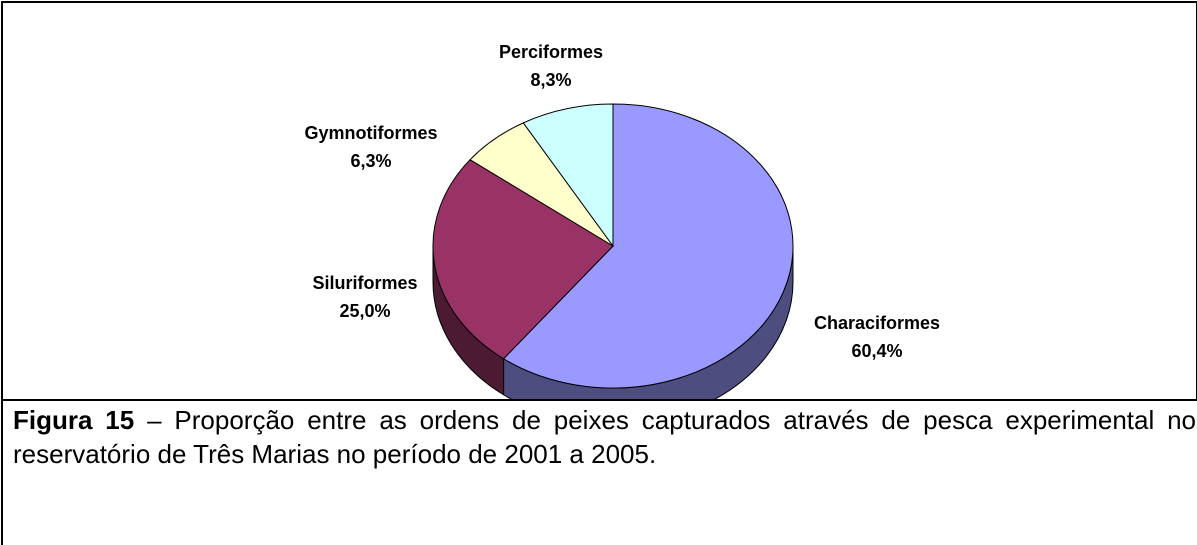  What do you see at coordinates (876, 351) in the screenshot?
I see `slice-value-label: 60,4%` at bounding box center [876, 351].